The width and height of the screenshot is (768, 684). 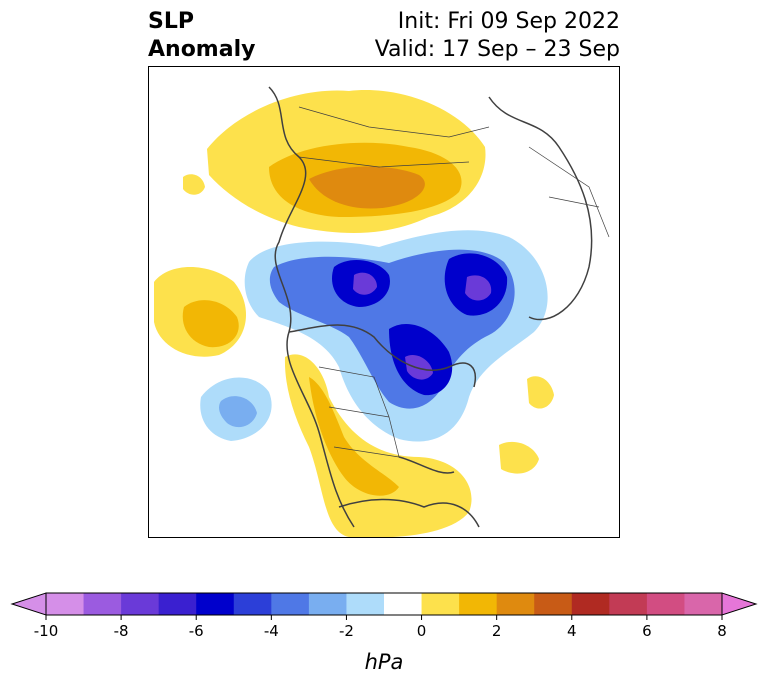 I want to click on colorbar-tick-label: 8, so click(x=722, y=631).